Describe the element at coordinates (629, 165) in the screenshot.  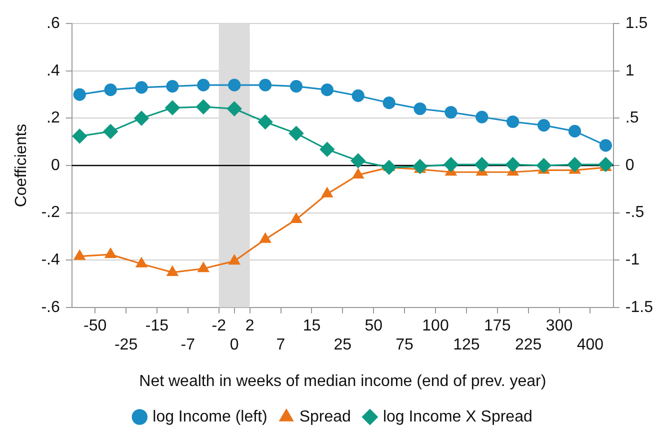
I see `y2-tick-label: 0` at that location.